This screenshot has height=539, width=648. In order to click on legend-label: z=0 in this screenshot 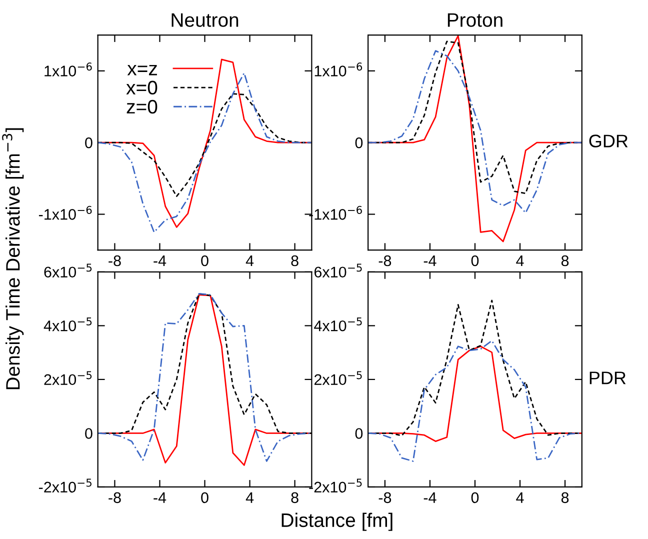, I will do `click(142, 107)`.